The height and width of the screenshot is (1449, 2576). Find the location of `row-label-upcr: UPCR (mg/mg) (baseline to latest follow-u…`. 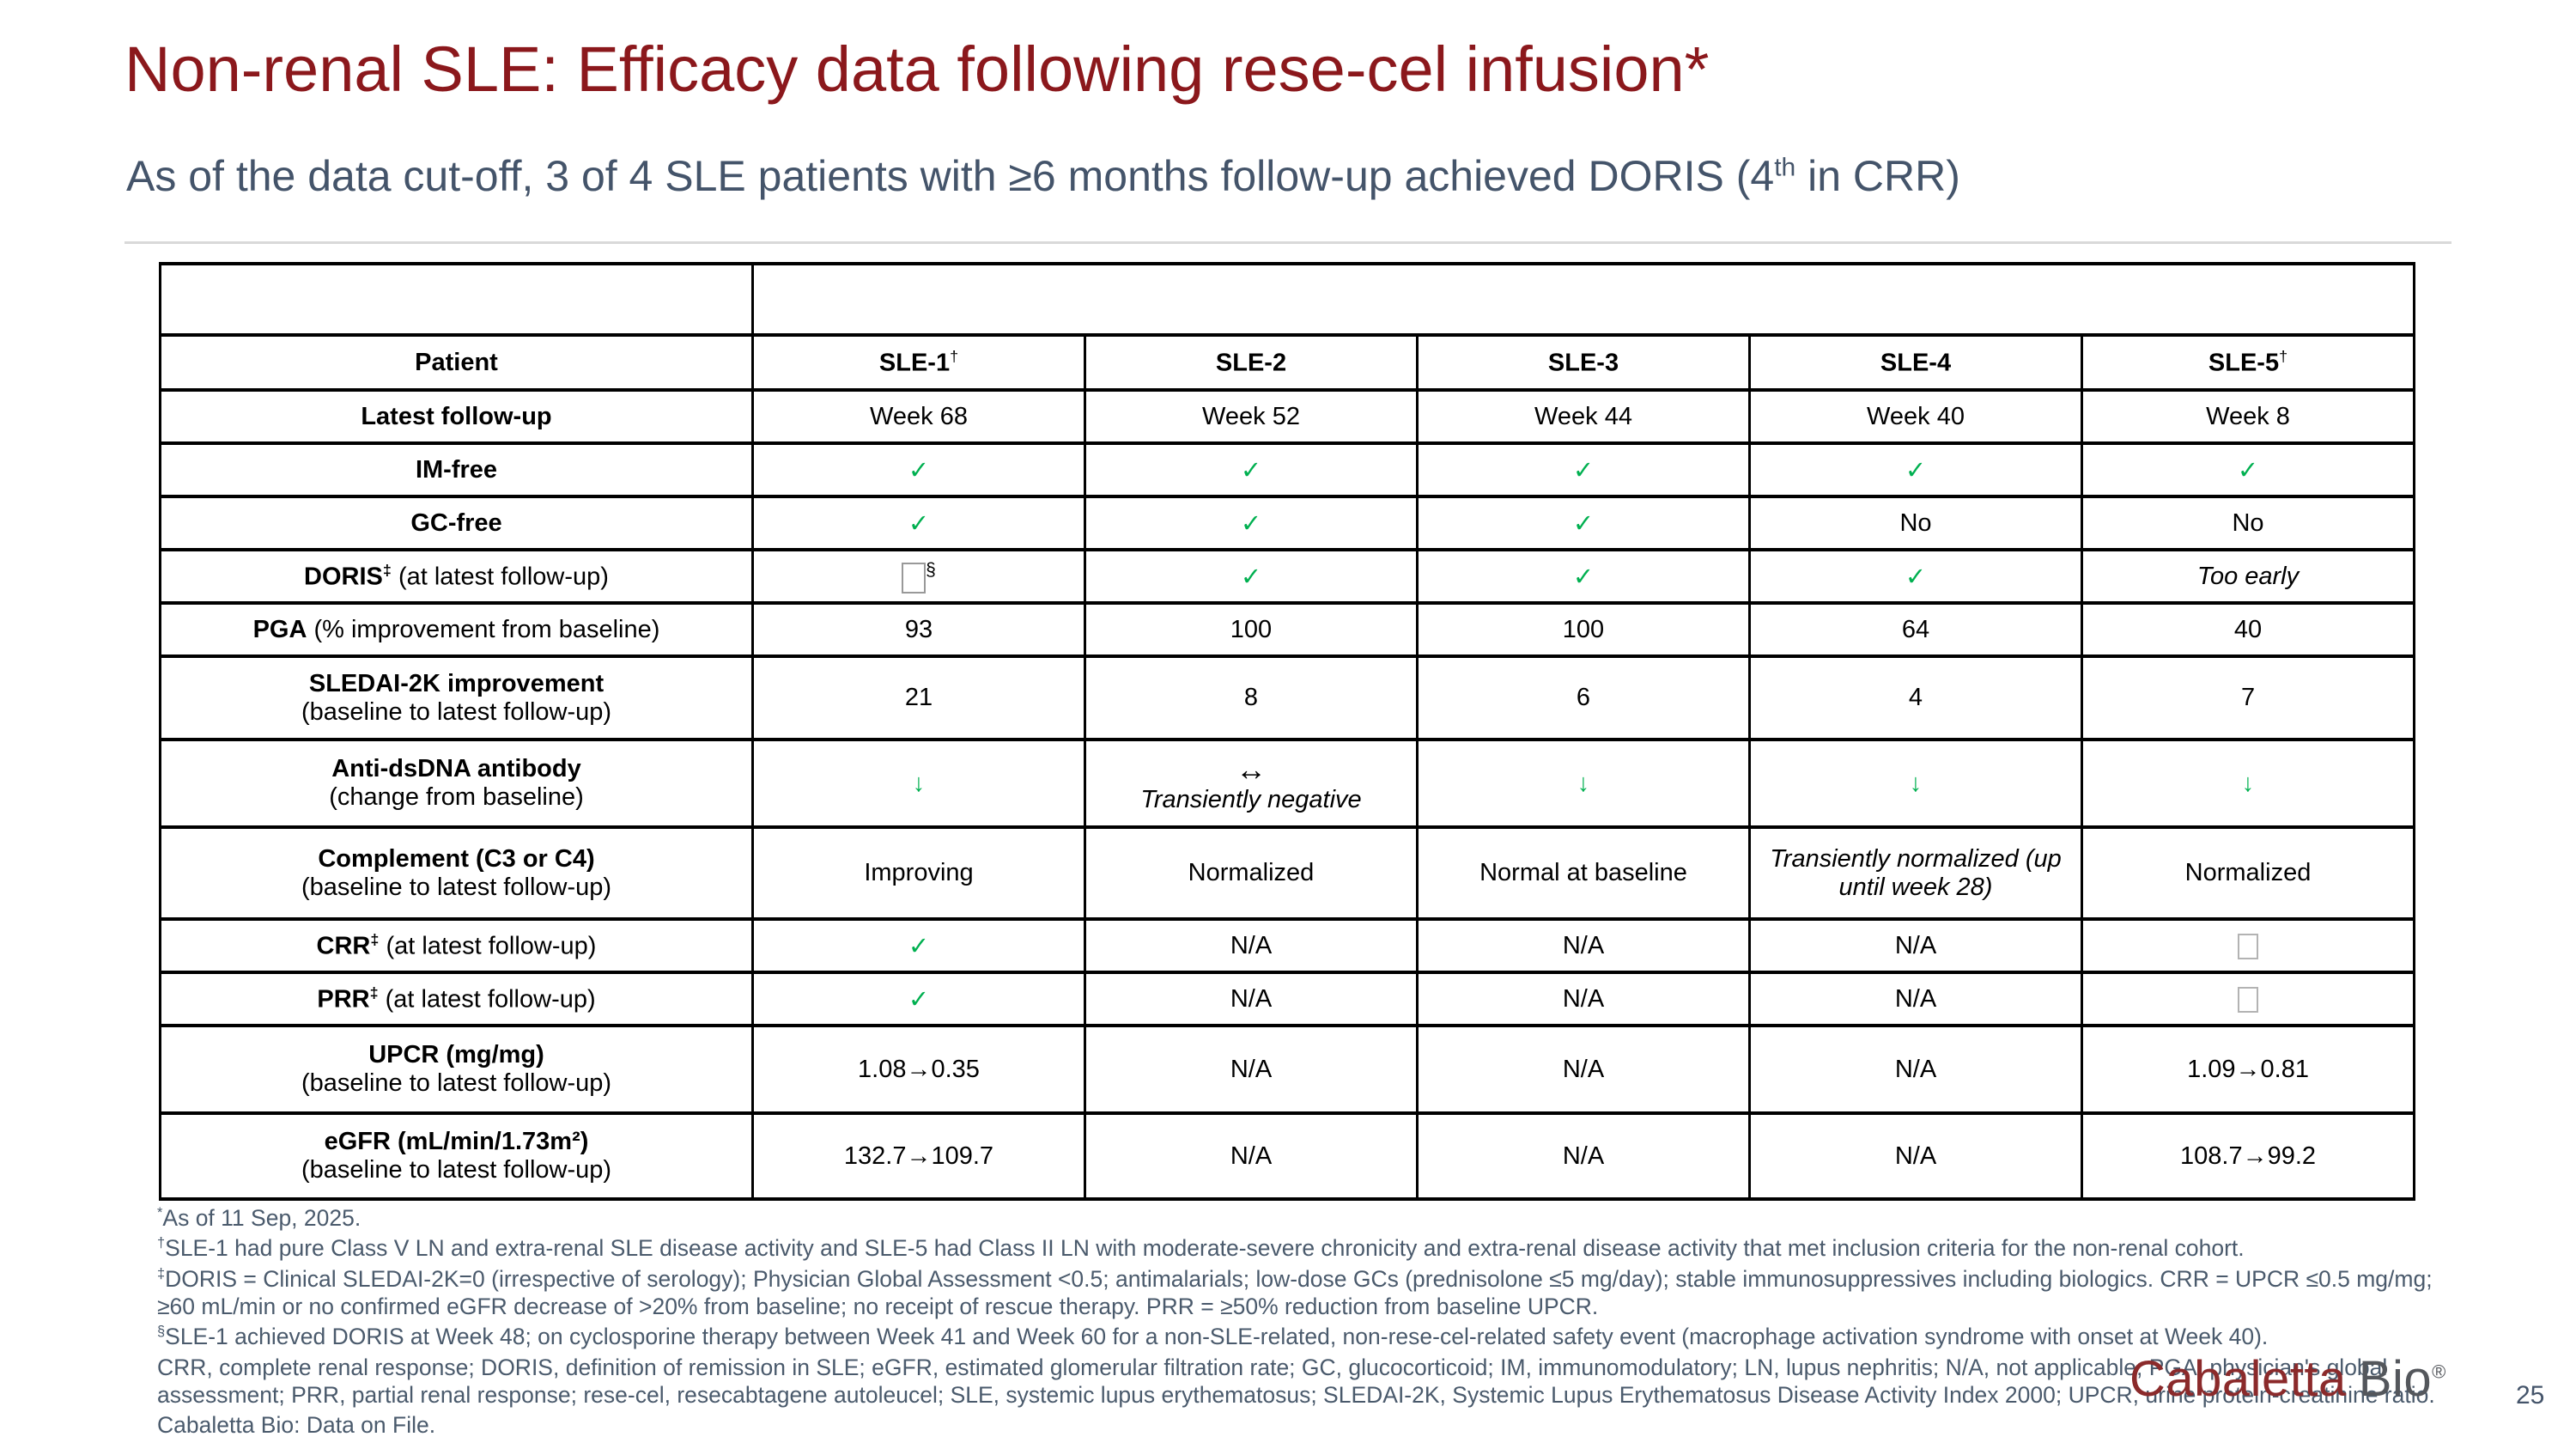

row-label-upcr: UPCR (mg/mg) (baseline to latest follow-u… is located at coordinates (457, 1069).